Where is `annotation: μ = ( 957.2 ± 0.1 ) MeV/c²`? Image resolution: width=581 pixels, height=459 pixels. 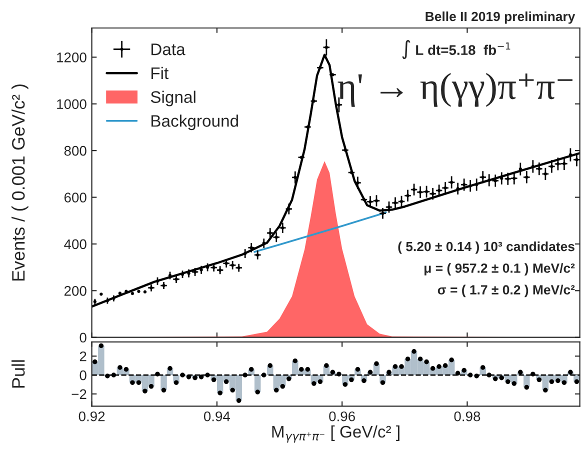 annotation: μ = ( 957.2 ± 0.1 ) MeV/c² is located at coordinates (499, 269).